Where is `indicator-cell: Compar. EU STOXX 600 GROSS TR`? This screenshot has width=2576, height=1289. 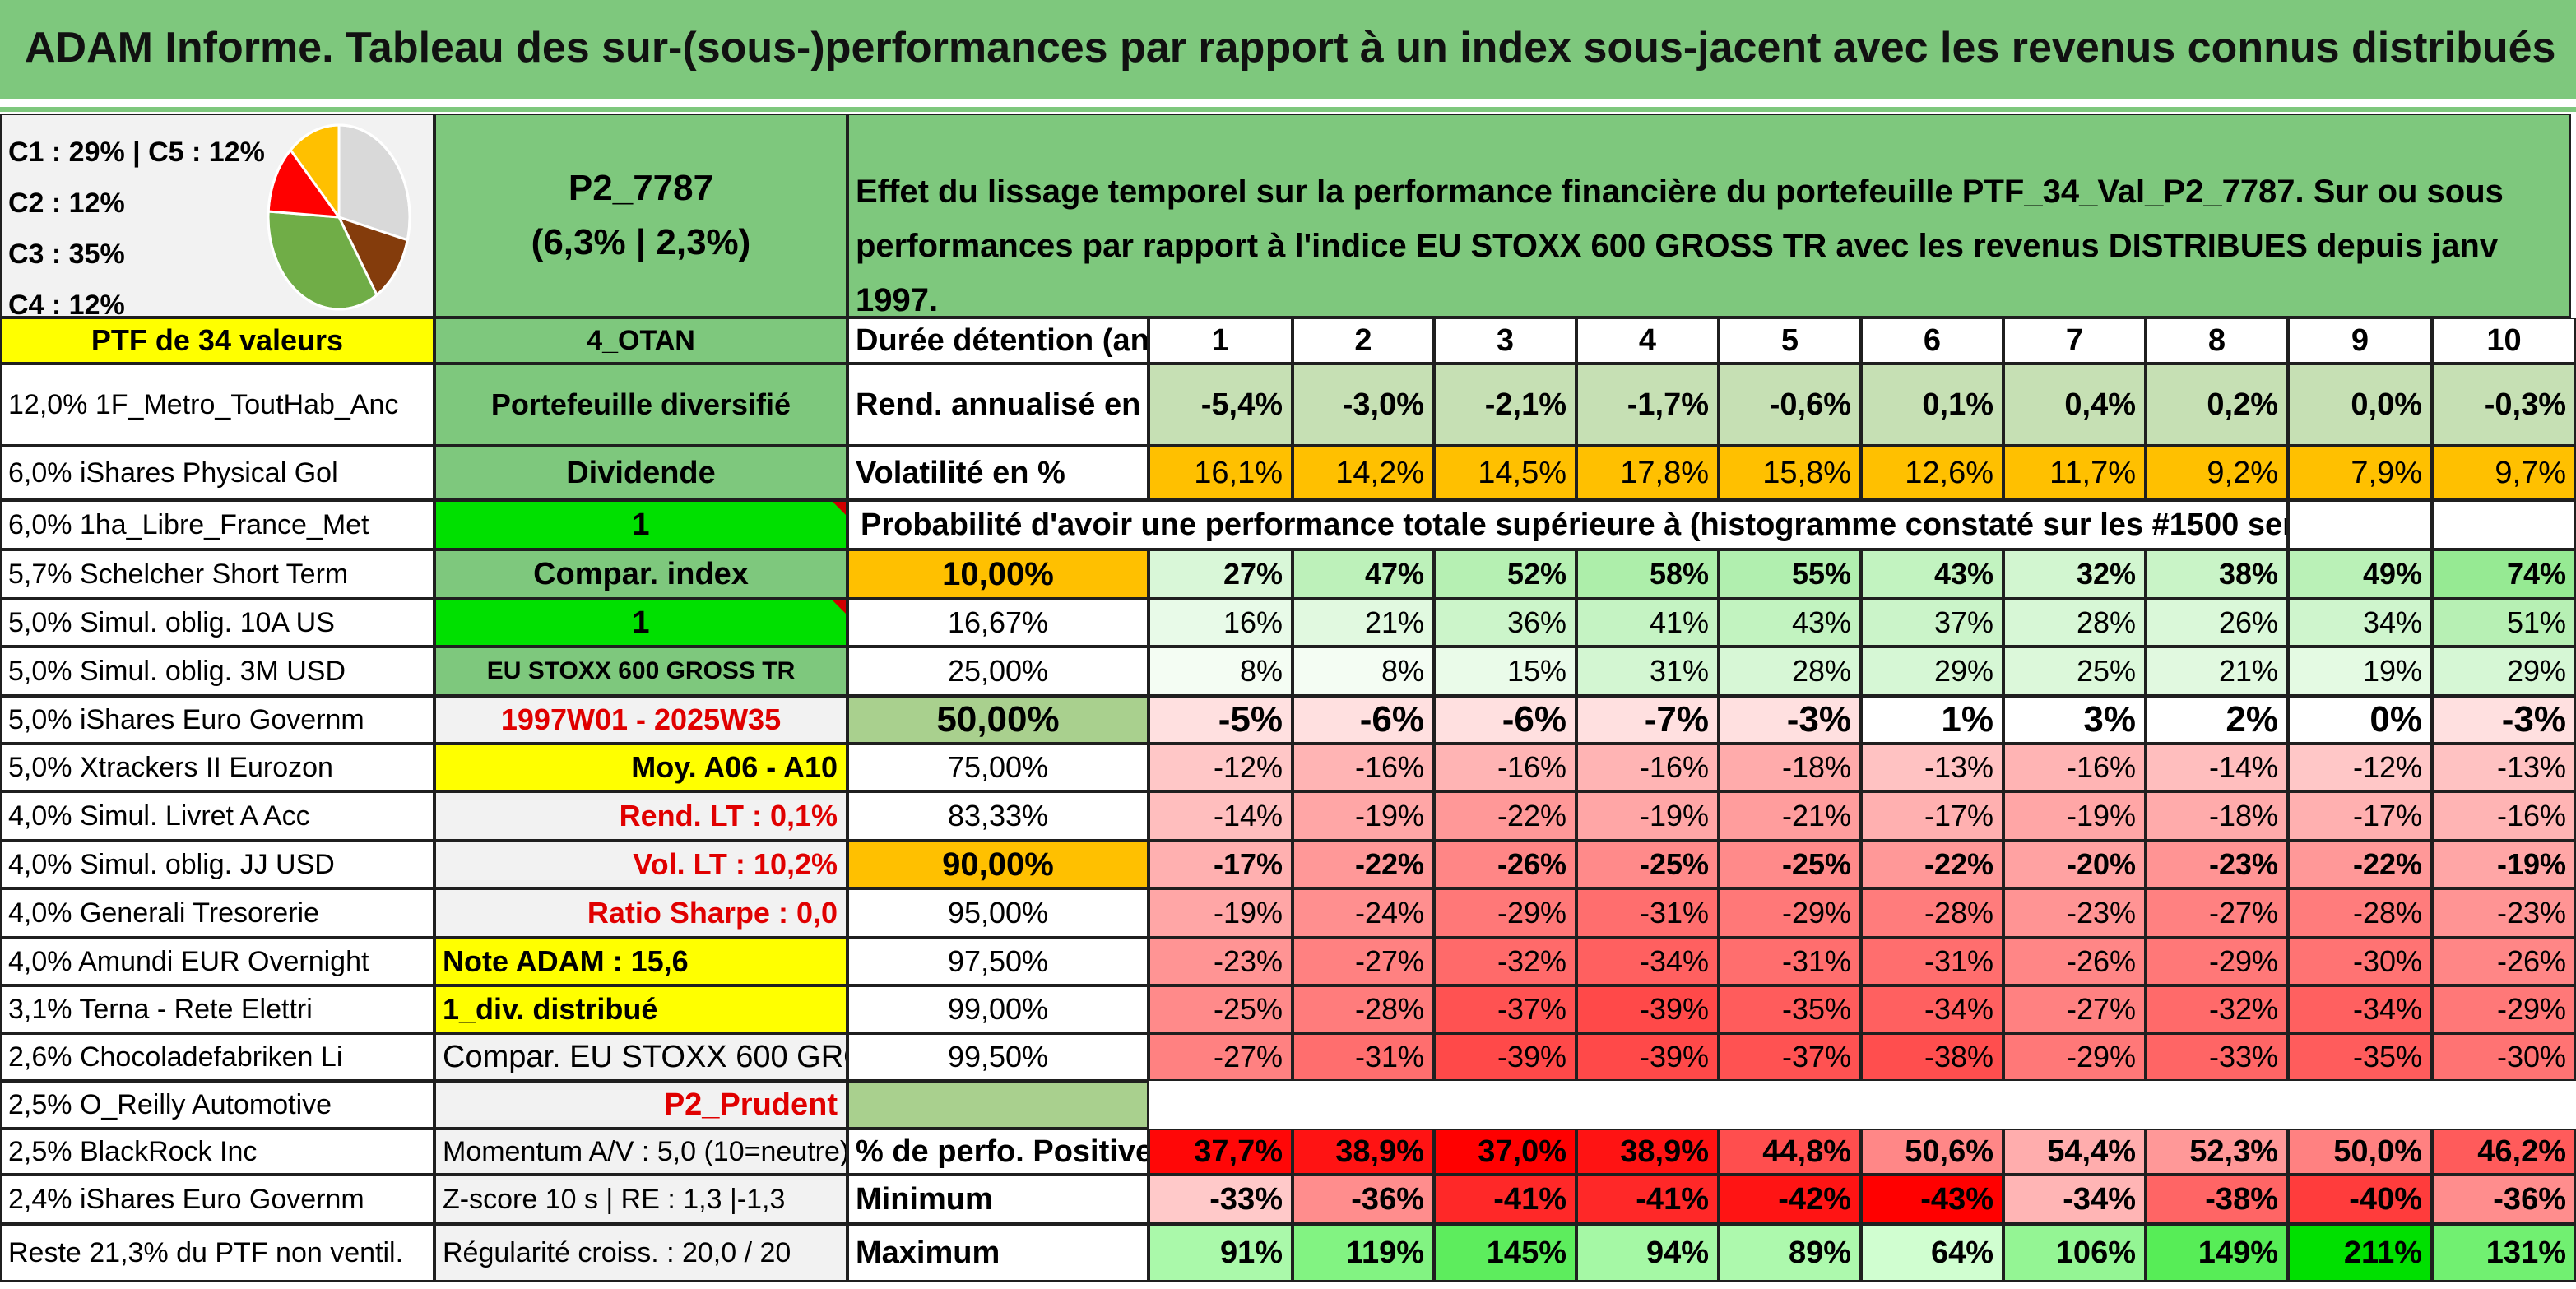
indicator-cell: Compar. EU STOXX 600 GROSS TR is located at coordinates (640, 1057).